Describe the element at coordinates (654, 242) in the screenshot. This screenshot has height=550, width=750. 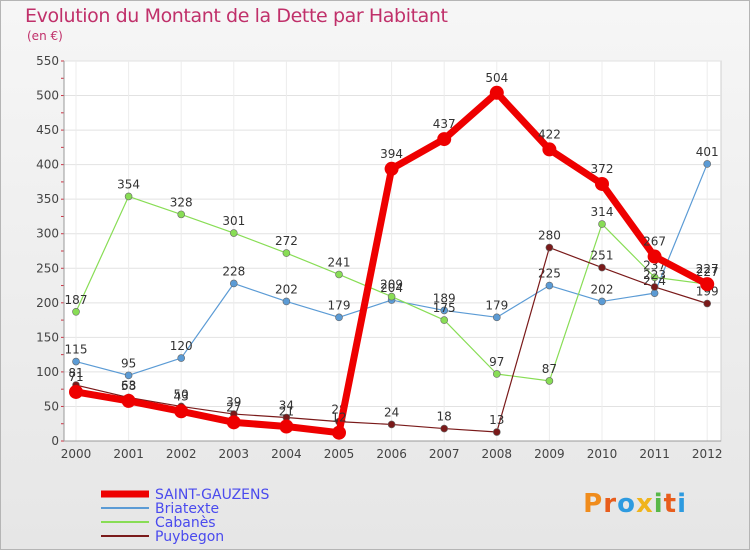
I see `data-label-0: 267` at that location.